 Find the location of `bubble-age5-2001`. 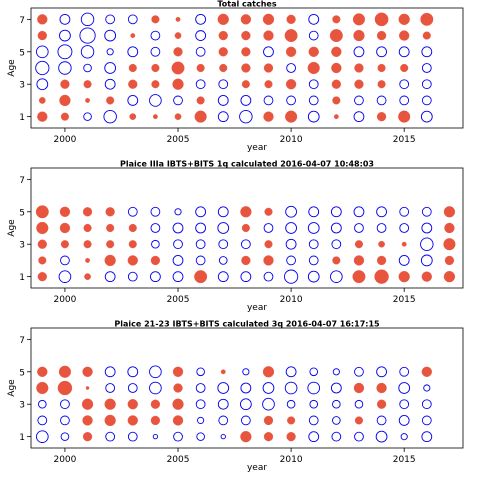

bubble-age5-2001 is located at coordinates (87, 371).